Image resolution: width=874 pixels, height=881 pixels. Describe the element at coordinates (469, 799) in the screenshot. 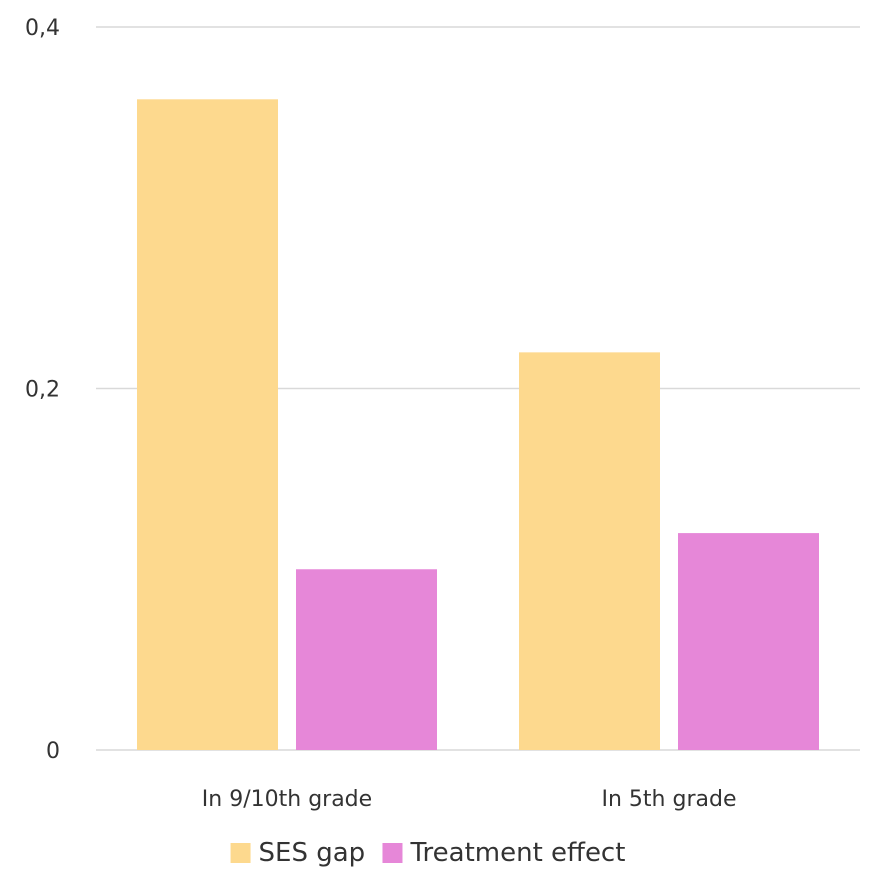

I see `x-axis-ticks: In 9/10th grade In 5th grade` at that location.